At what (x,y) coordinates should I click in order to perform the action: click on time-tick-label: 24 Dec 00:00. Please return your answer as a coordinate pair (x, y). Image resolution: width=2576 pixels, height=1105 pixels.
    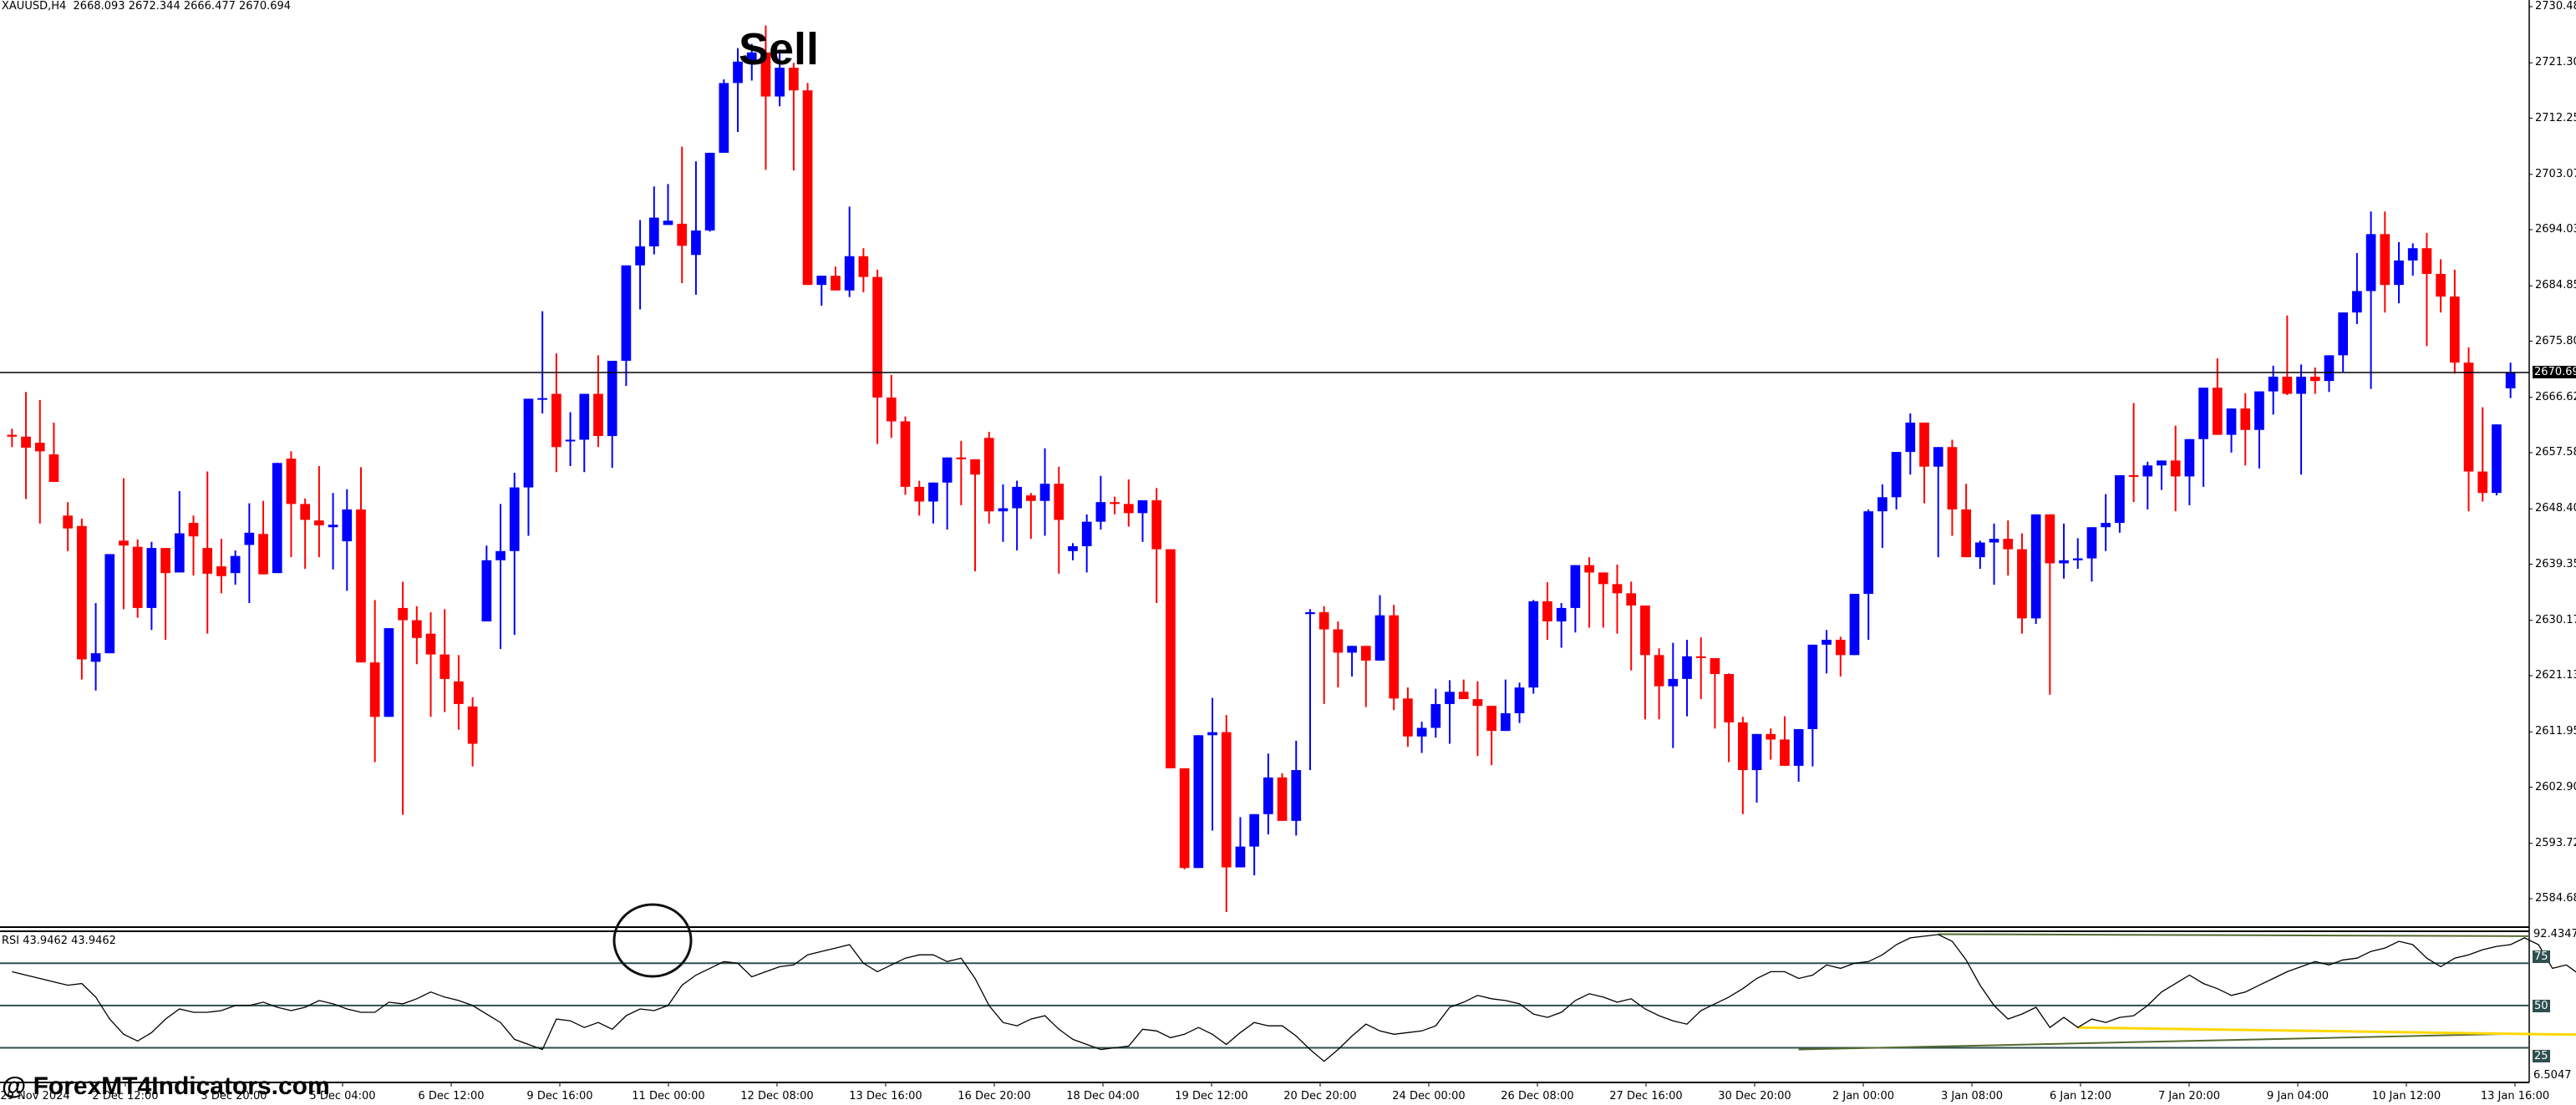
    Looking at the image, I should click on (1429, 1096).